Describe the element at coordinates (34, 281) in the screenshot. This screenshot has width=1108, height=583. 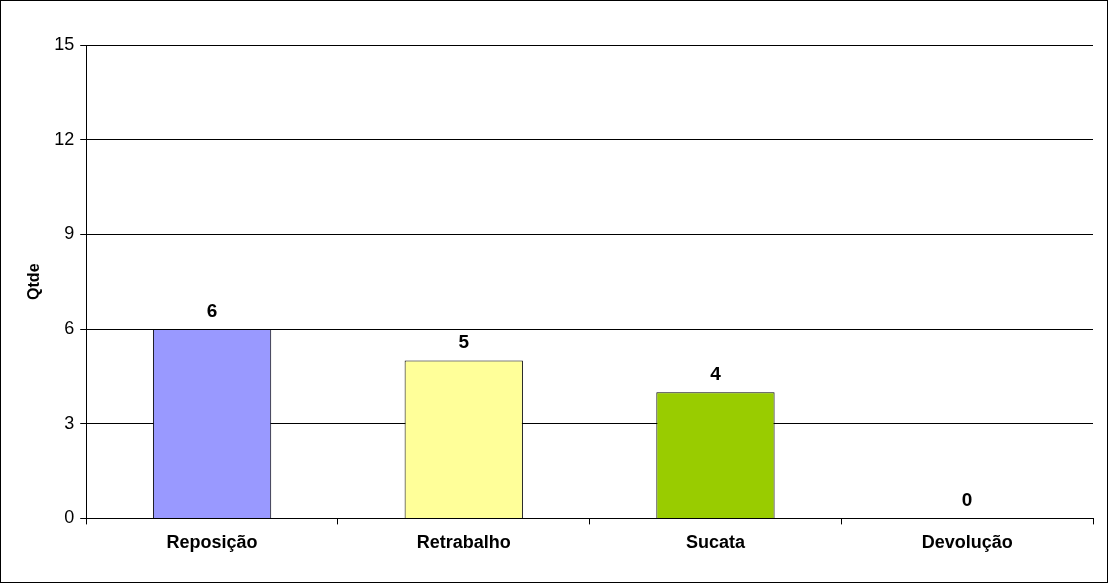
I see `y-axis-title: Qtde` at that location.